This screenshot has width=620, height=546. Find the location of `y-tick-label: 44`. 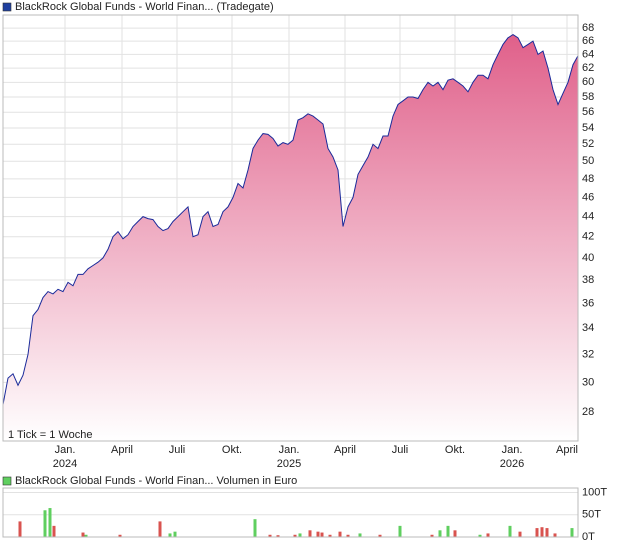

y-tick-label: 44 is located at coordinates (588, 217).